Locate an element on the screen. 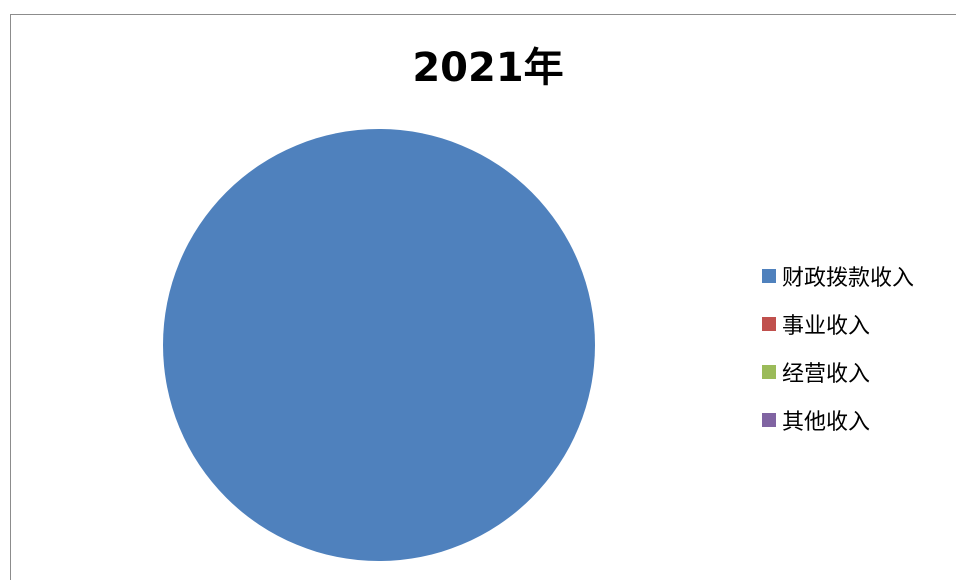 The width and height of the screenshot is (956, 580). legend-item-other: 其他收入 is located at coordinates (838, 420).